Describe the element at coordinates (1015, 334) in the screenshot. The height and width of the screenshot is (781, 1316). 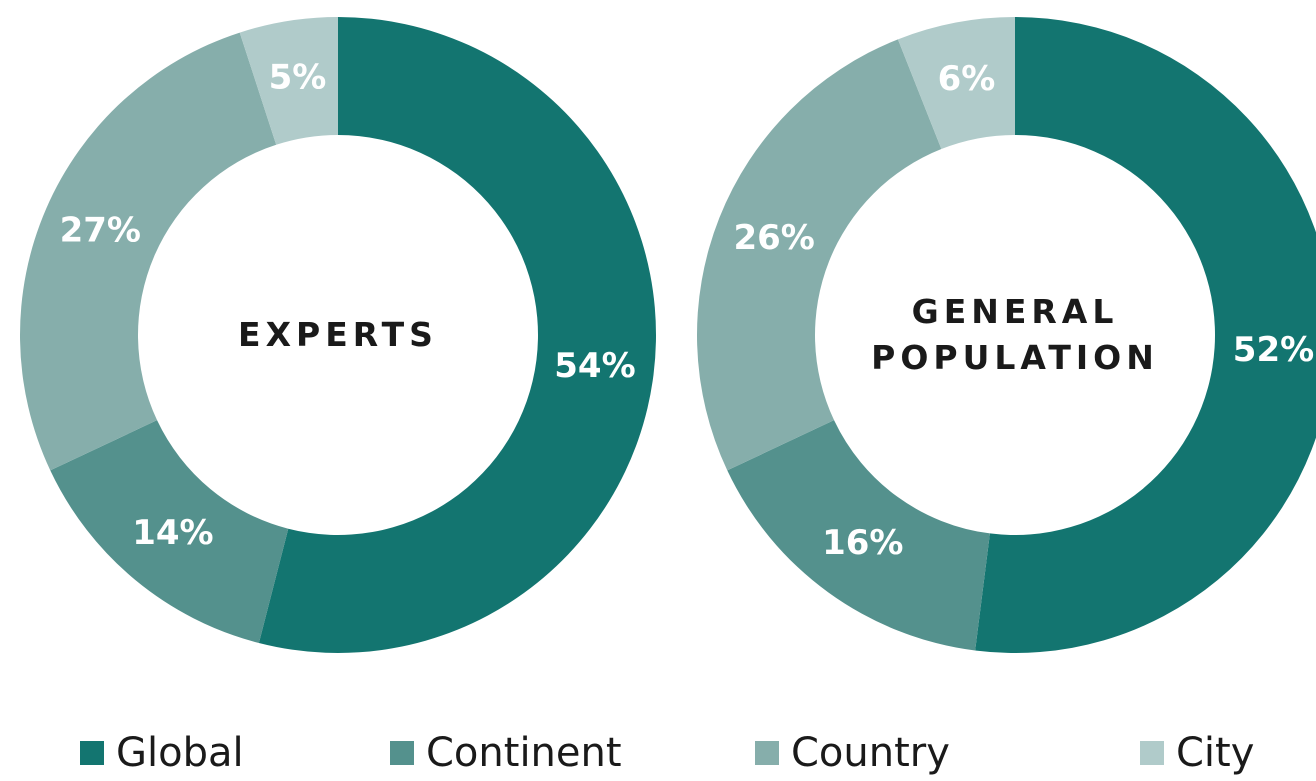
I see `center-title: GENERAL POPULATION` at that location.